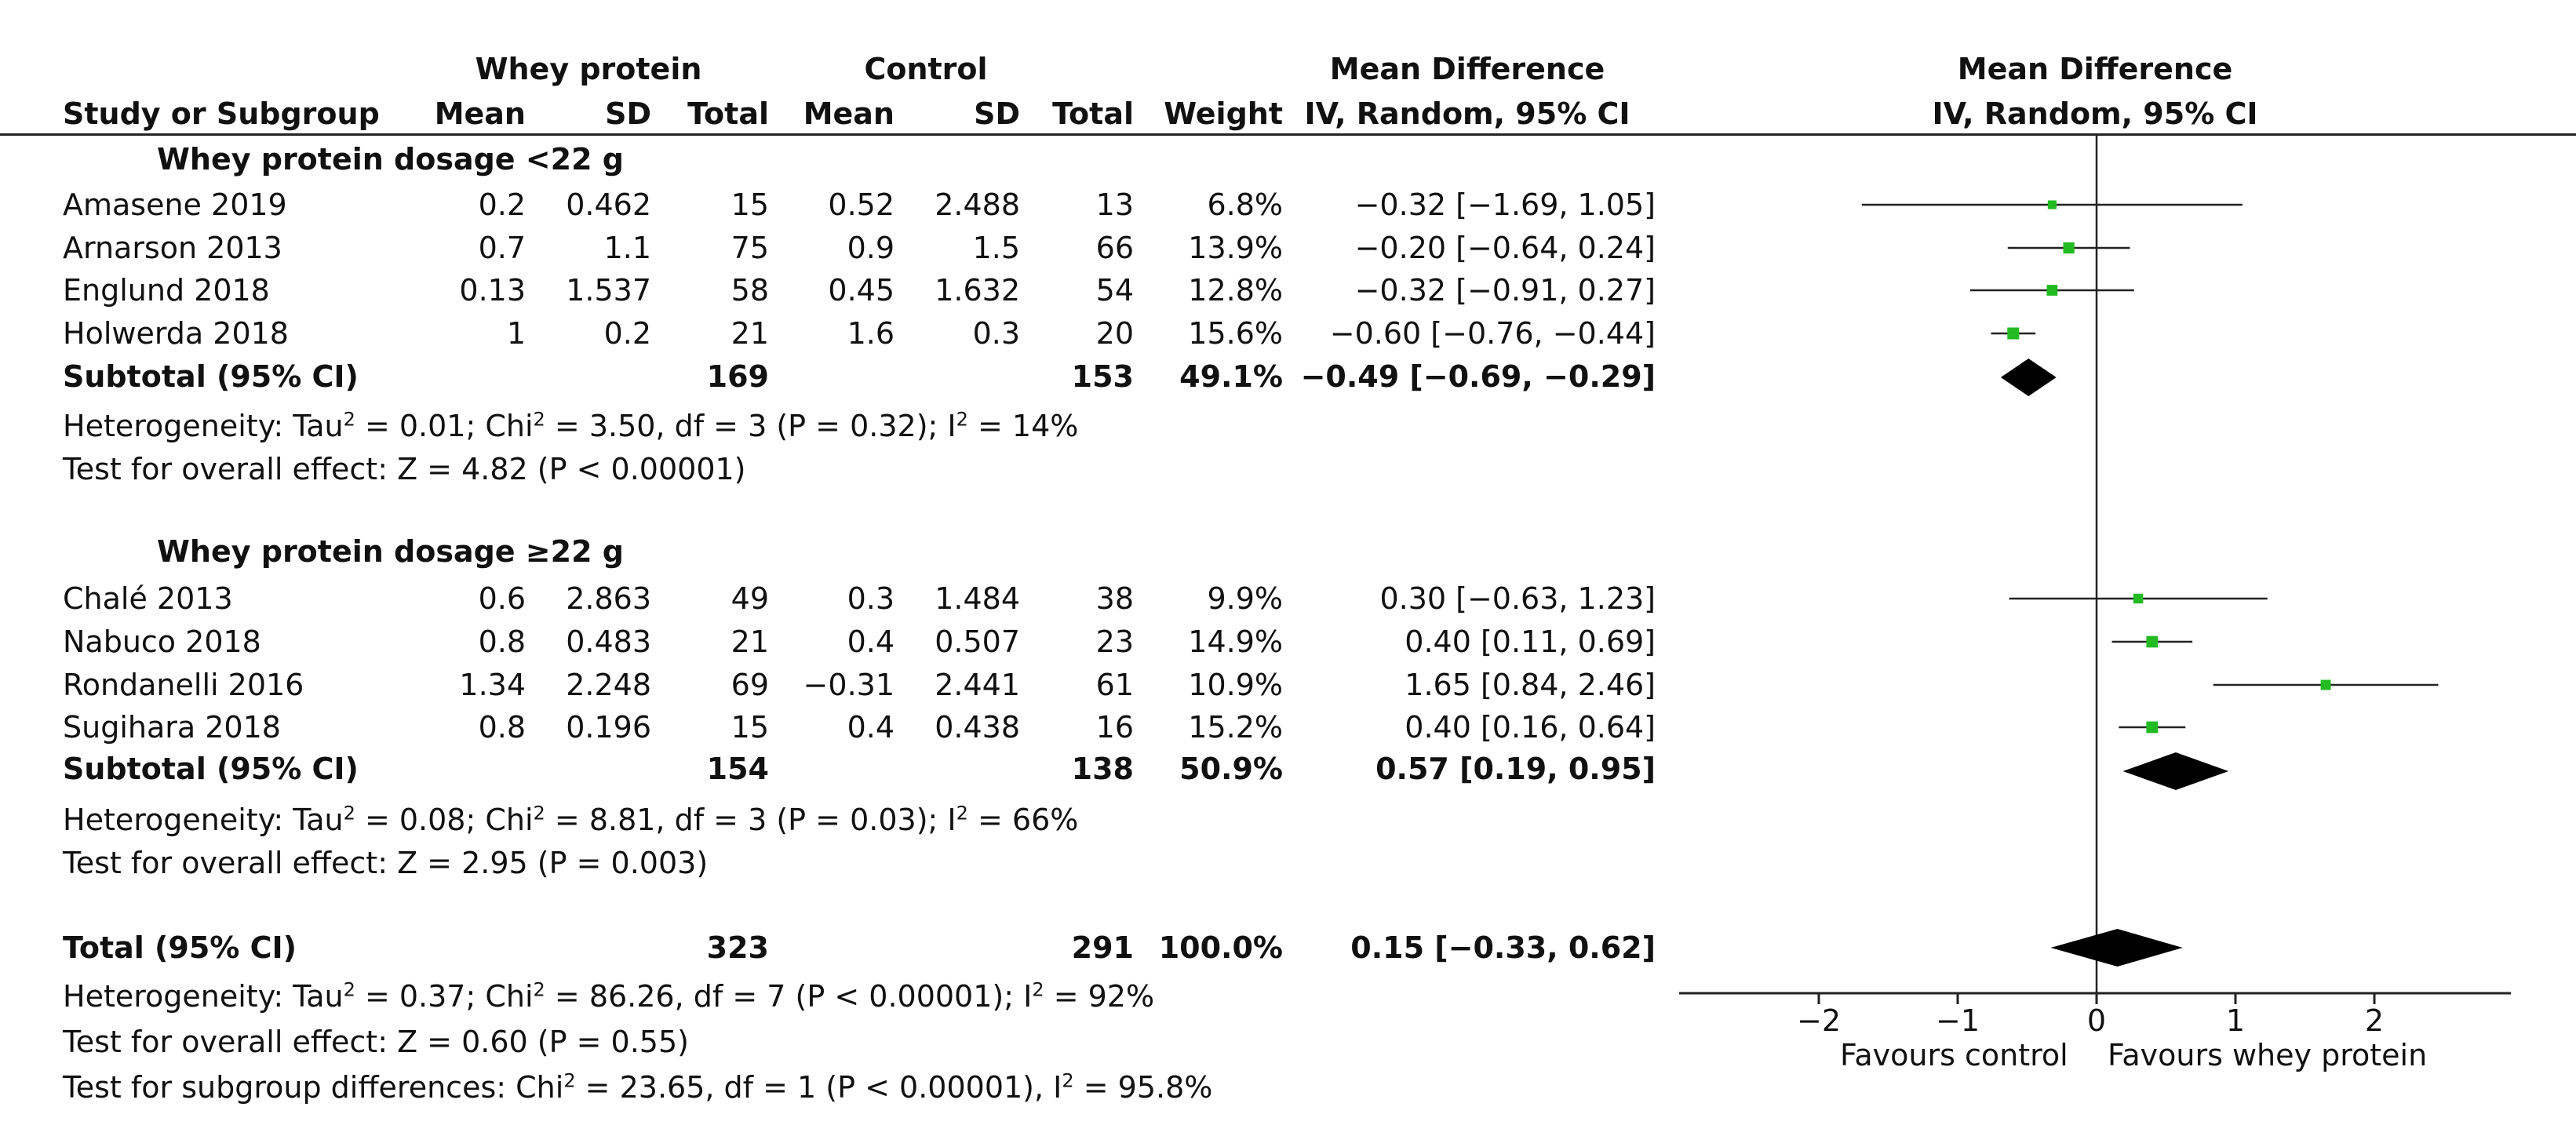  Describe the element at coordinates (1231, 376) in the screenshot. I see `subtotal-1-weight: 49.1%` at that location.